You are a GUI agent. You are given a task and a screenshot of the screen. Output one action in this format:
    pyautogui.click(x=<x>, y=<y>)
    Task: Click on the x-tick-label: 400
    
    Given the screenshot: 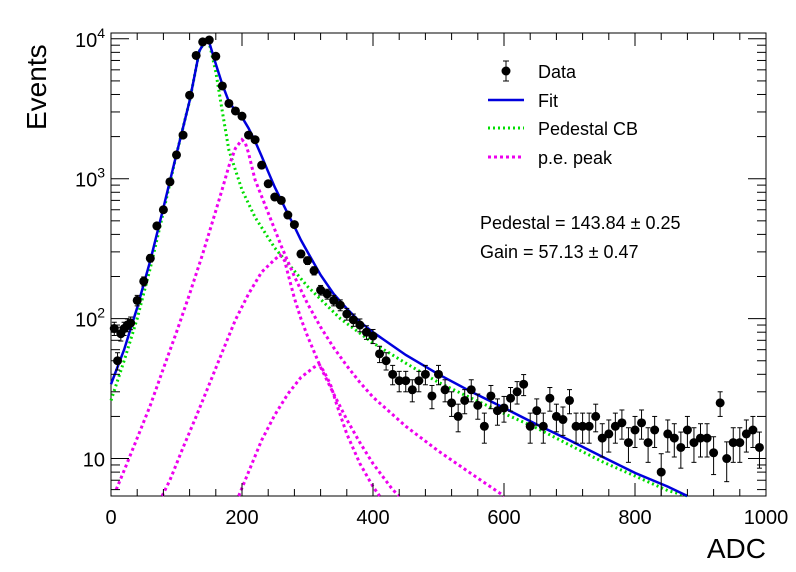 What is the action you would take?
    pyautogui.click(x=372, y=518)
    